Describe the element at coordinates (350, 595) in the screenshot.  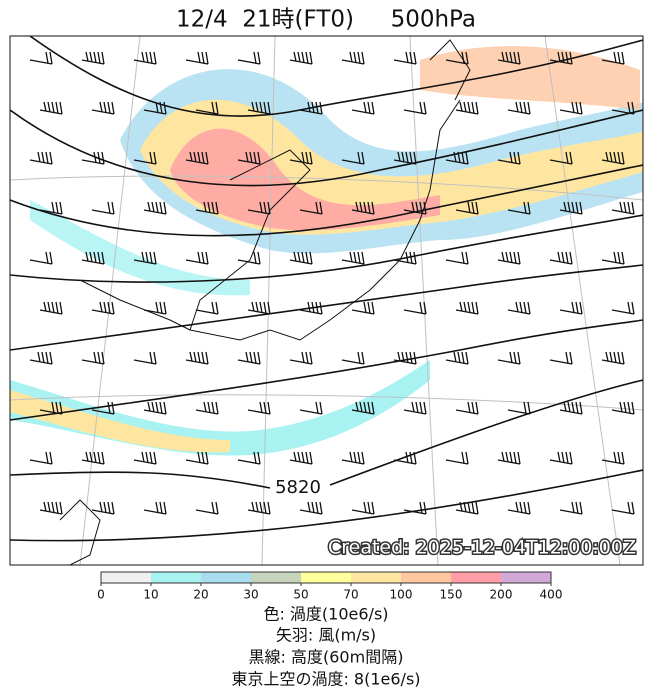
I see `colorbar-tick-label: 70` at that location.